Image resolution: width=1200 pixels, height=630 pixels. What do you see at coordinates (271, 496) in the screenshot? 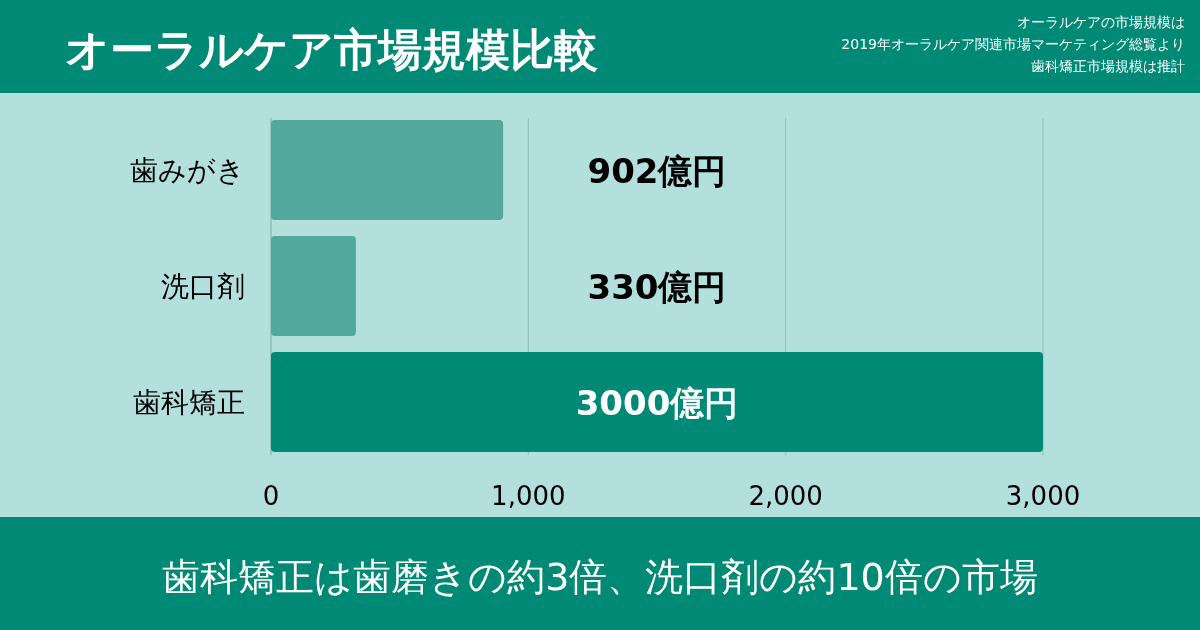
I see `x-tick-label: 0` at bounding box center [271, 496].